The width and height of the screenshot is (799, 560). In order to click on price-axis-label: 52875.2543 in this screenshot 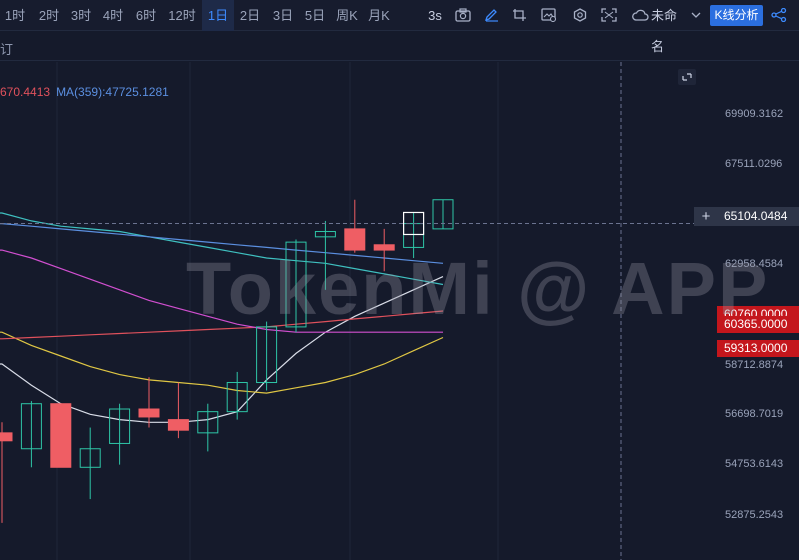, I will do `click(754, 515)`.